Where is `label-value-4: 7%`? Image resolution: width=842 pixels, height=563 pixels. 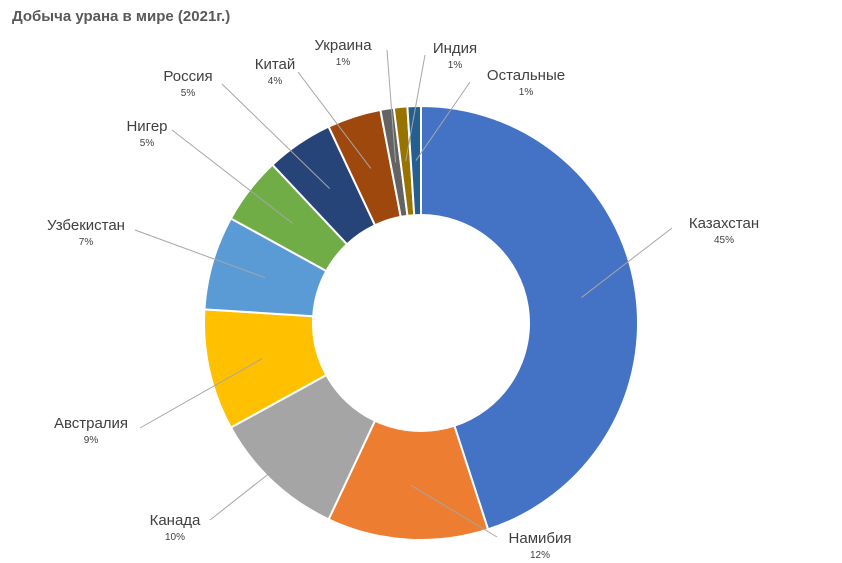 label-value-4: 7% is located at coordinates (86, 242).